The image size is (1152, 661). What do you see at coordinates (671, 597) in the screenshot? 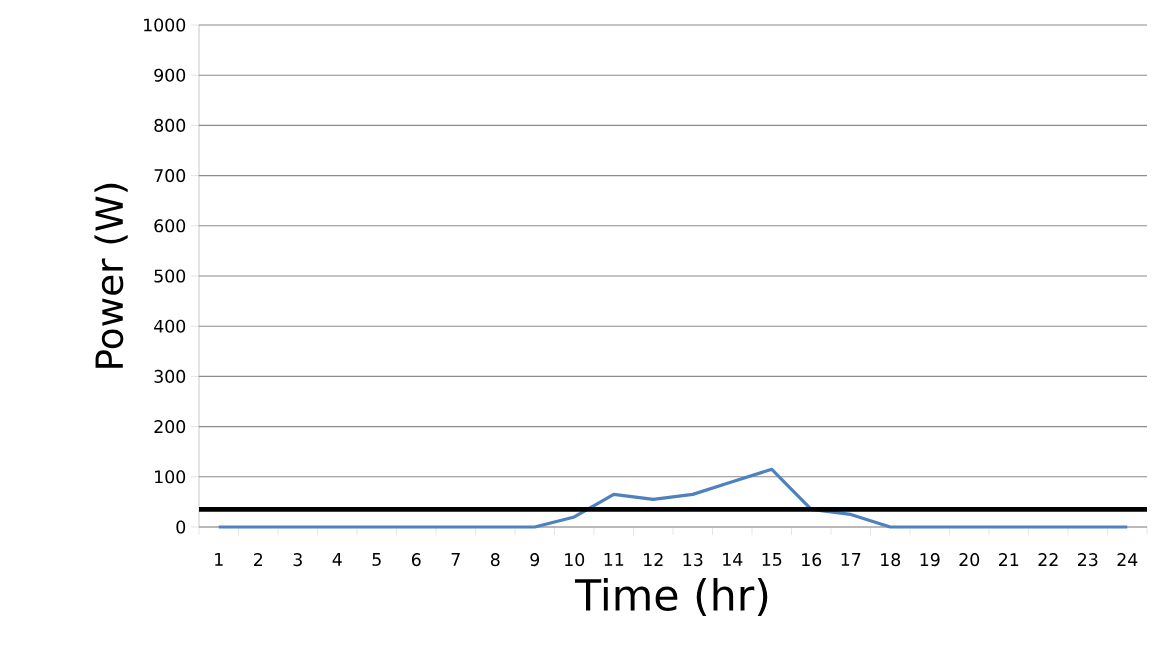
I see `x-axis-title: Time (hr)` at bounding box center [671, 597].